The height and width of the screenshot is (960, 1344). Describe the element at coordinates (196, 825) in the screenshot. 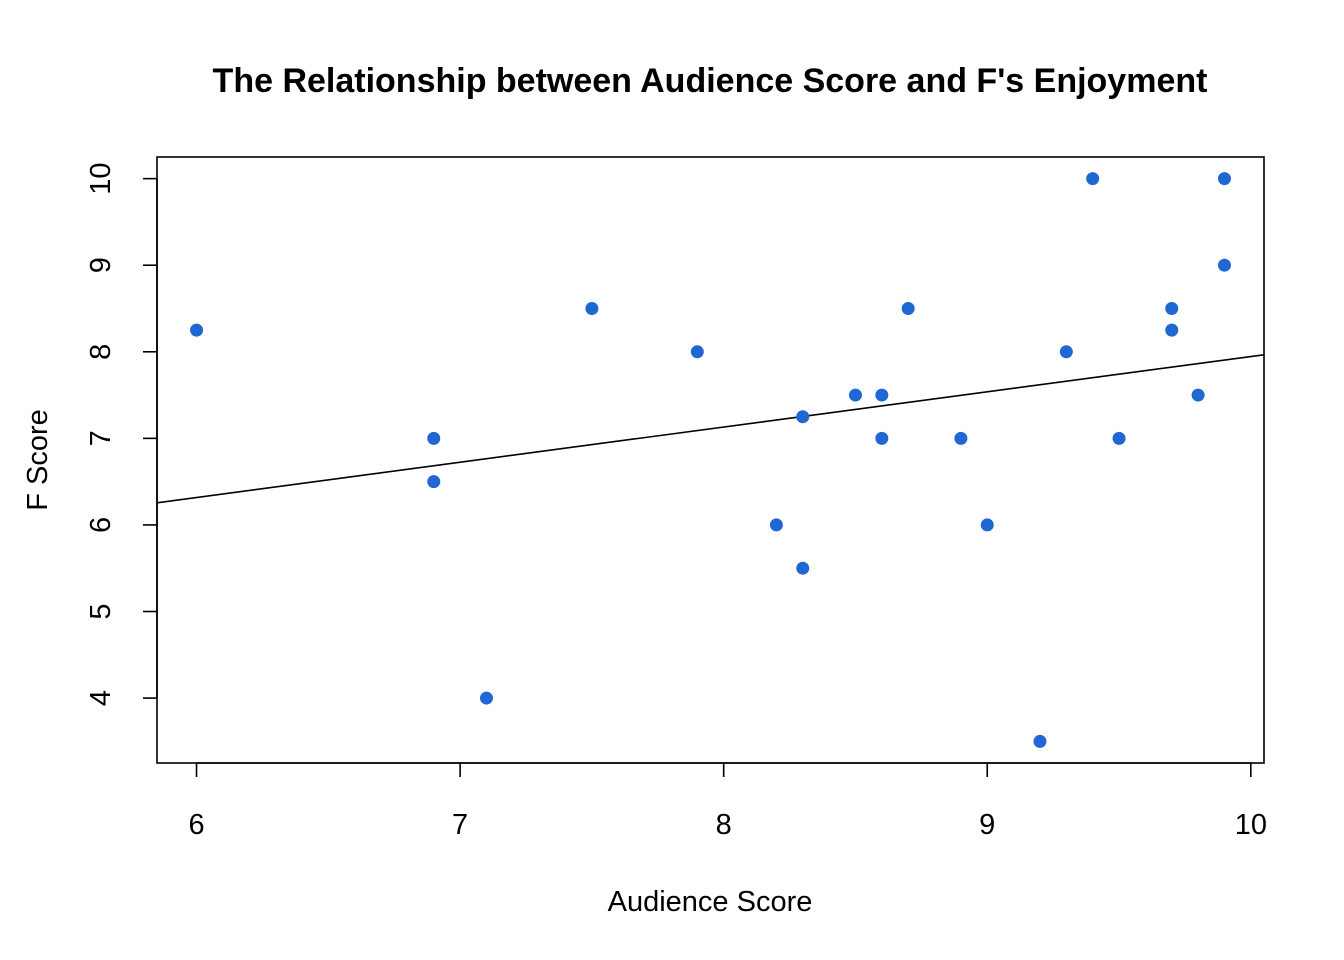

I see `x-tick-label-6: 6` at that location.